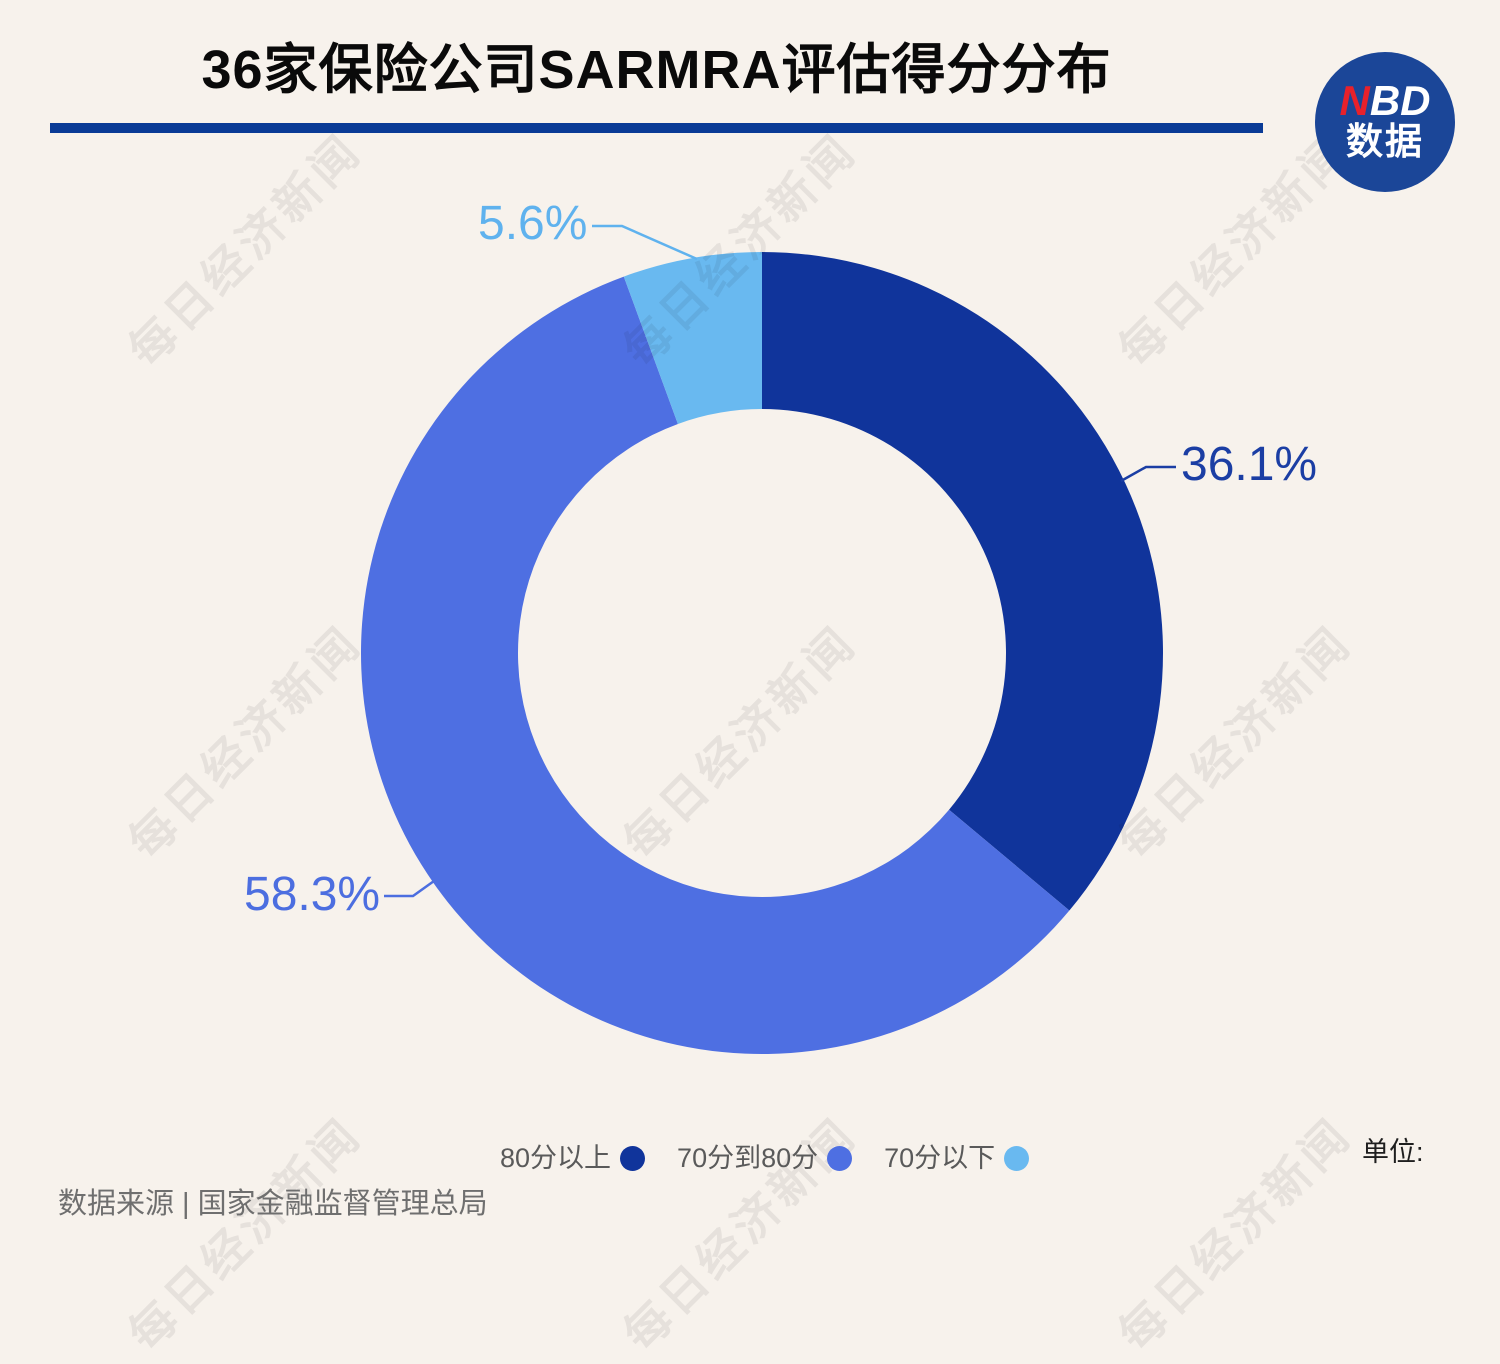 Image resolution: width=1500 pixels, height=1364 pixels. What do you see at coordinates (556, 1158) in the screenshot?
I see `legend-label-above-80: 80分以上` at bounding box center [556, 1158].